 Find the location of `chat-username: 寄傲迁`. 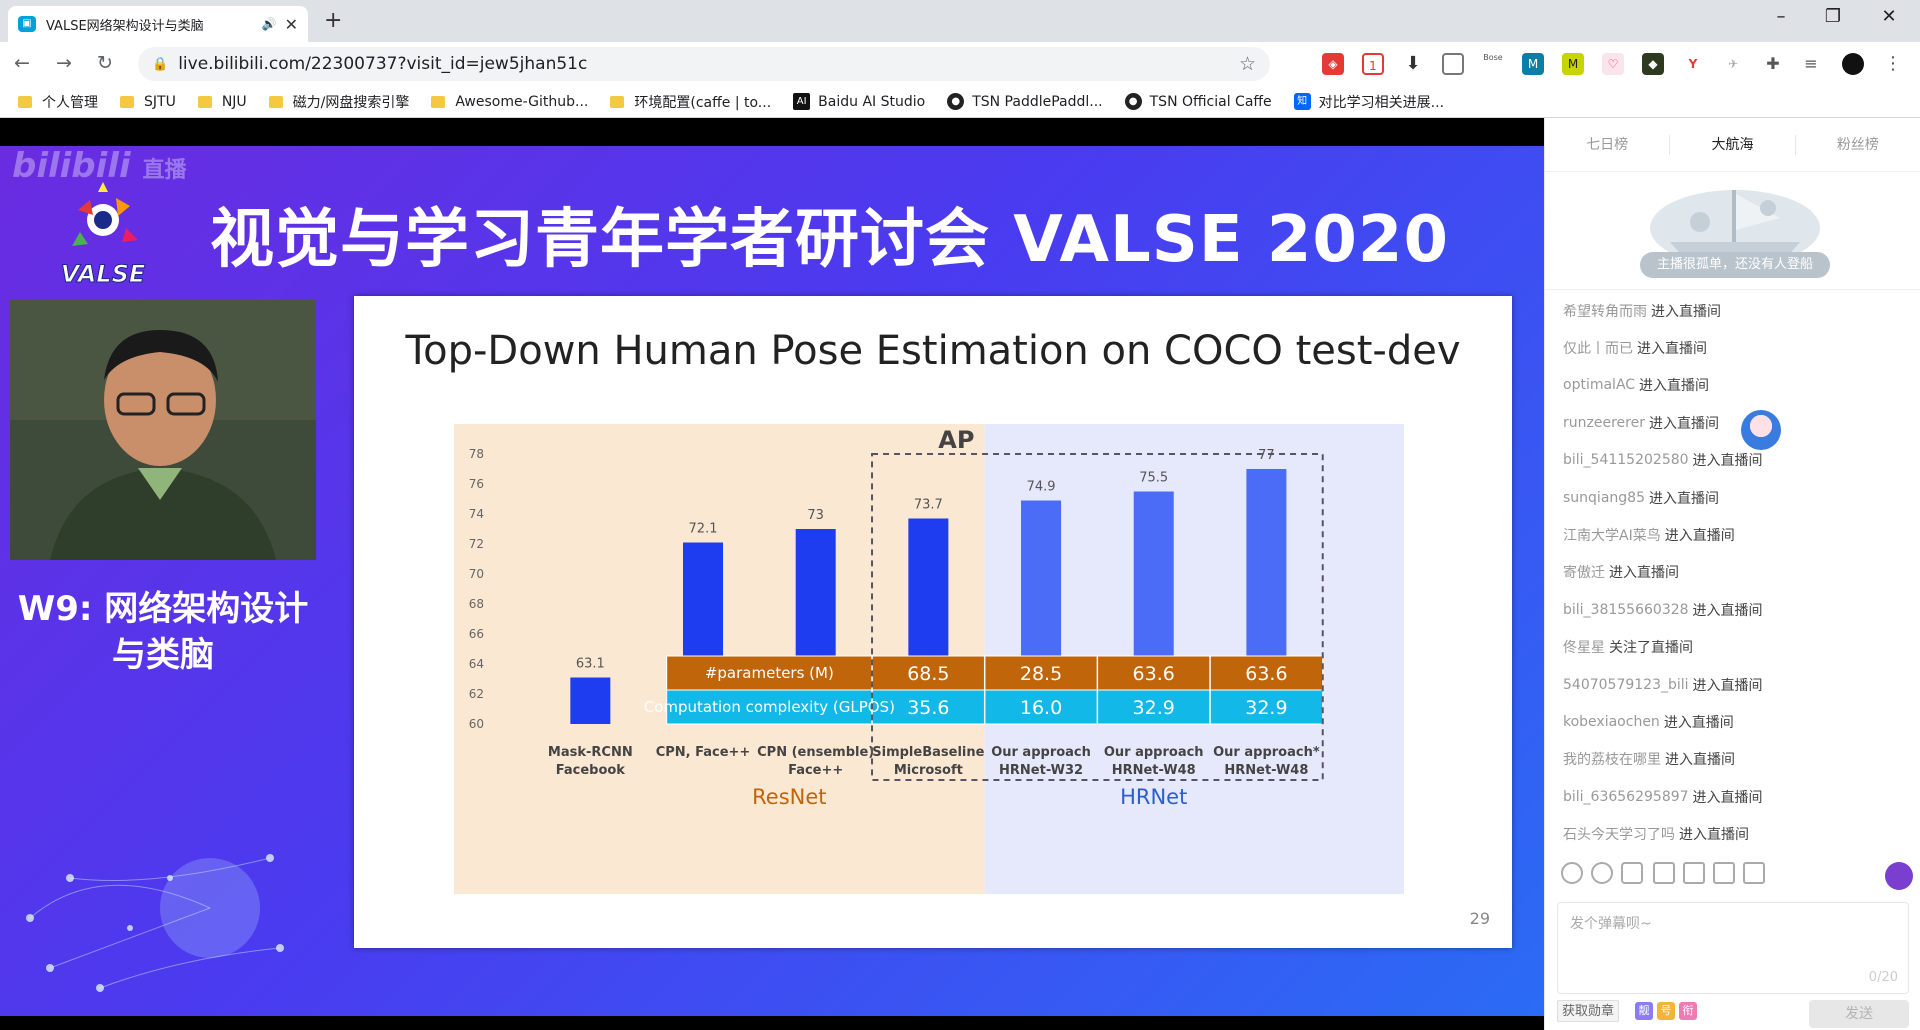

chat-username: 寄傲迁 is located at coordinates (1584, 573).